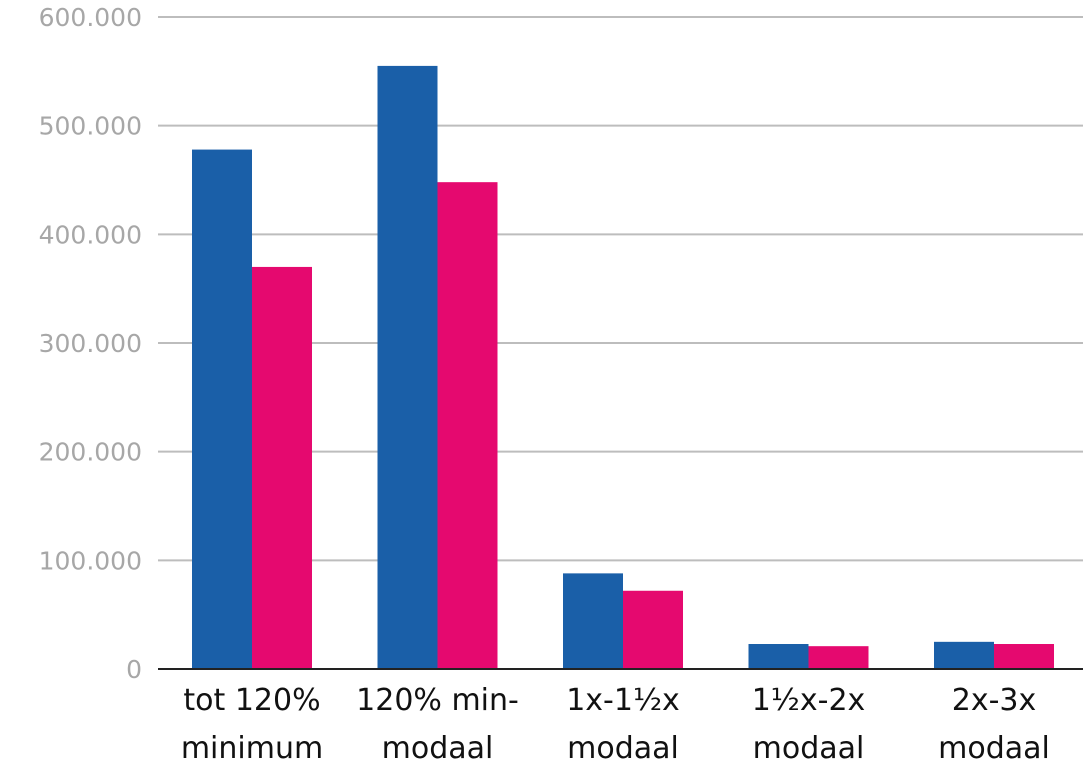 The width and height of the screenshot is (1089, 775). Describe the element at coordinates (90, 234) in the screenshot. I see `y-tick-label: 400.000` at that location.